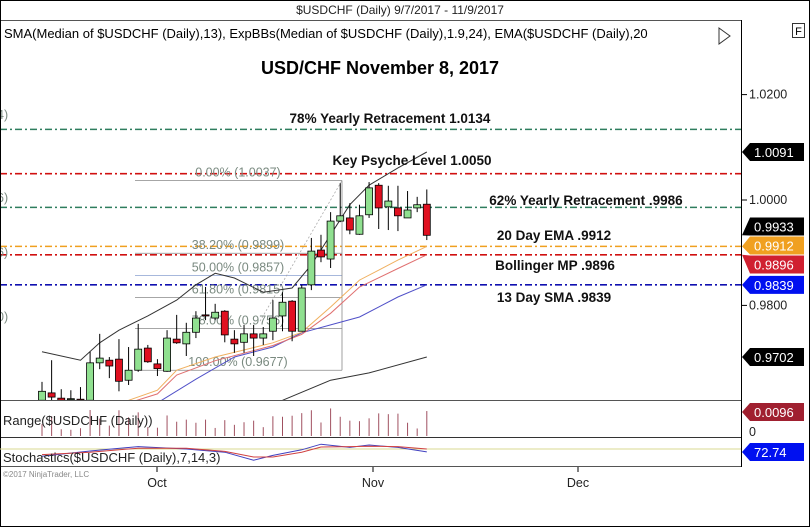 The height and width of the screenshot is (528, 810). What do you see at coordinates (234, 451) in the screenshot?
I see `stoch-d-line` at bounding box center [234, 451].